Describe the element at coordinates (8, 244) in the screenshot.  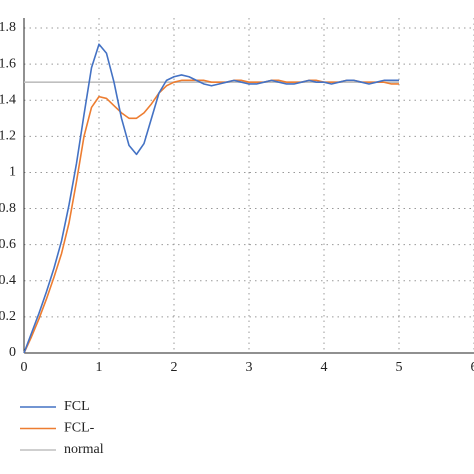
I see `y-tick-label: 0.6` at that location.